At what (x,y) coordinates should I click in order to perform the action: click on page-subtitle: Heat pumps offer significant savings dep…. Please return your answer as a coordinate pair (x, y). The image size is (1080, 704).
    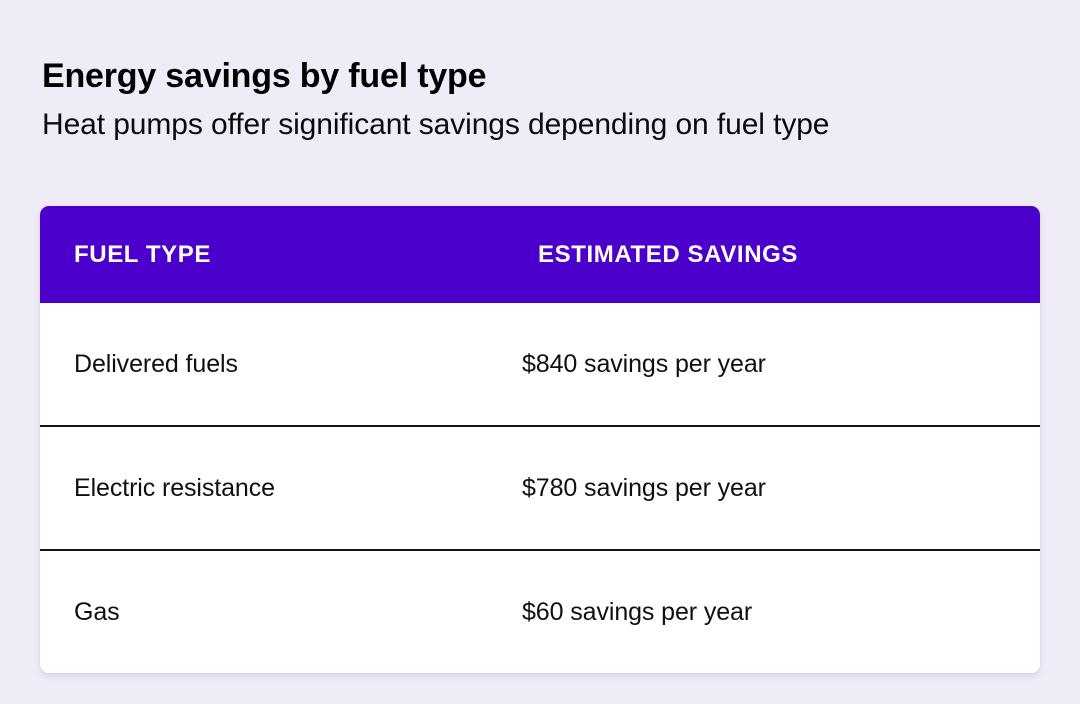
    Looking at the image, I should click on (436, 124).